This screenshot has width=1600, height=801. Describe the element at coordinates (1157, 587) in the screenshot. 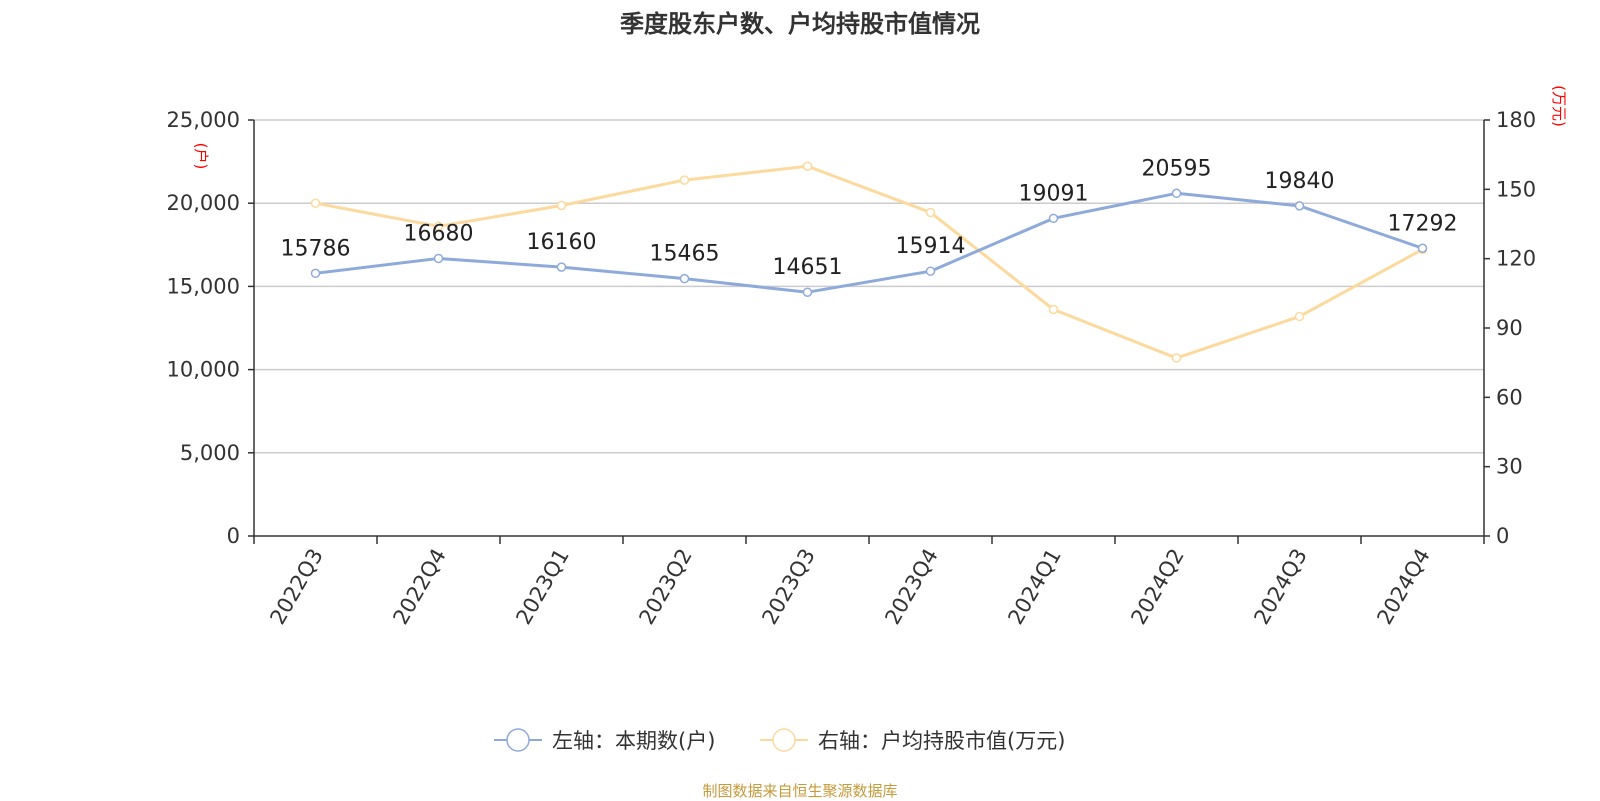

I see `x-tick-label: 2024Q2` at that location.